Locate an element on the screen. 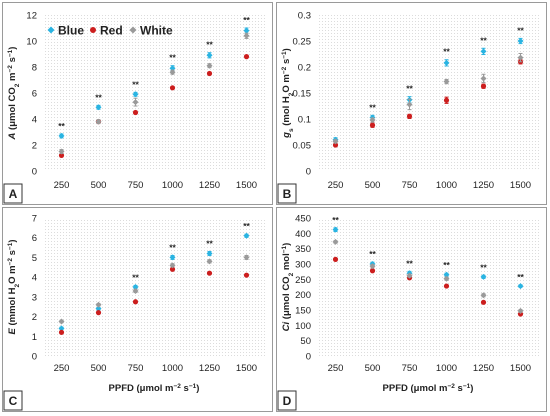 The width and height of the screenshot is (550, 416). y-tick-label: 150 is located at coordinates (303, 311).